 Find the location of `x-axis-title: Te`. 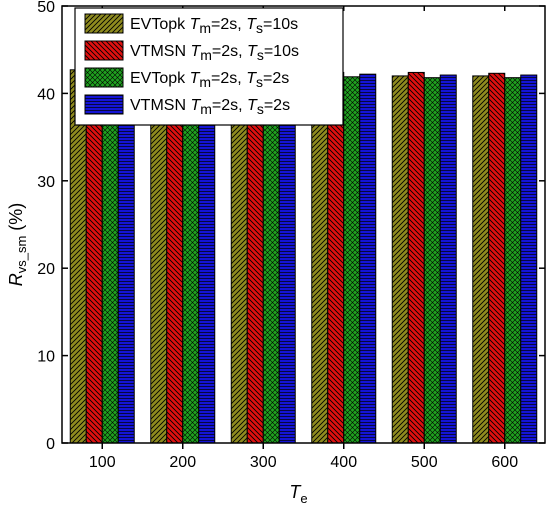

x-axis-title: Te is located at coordinates (298, 494).